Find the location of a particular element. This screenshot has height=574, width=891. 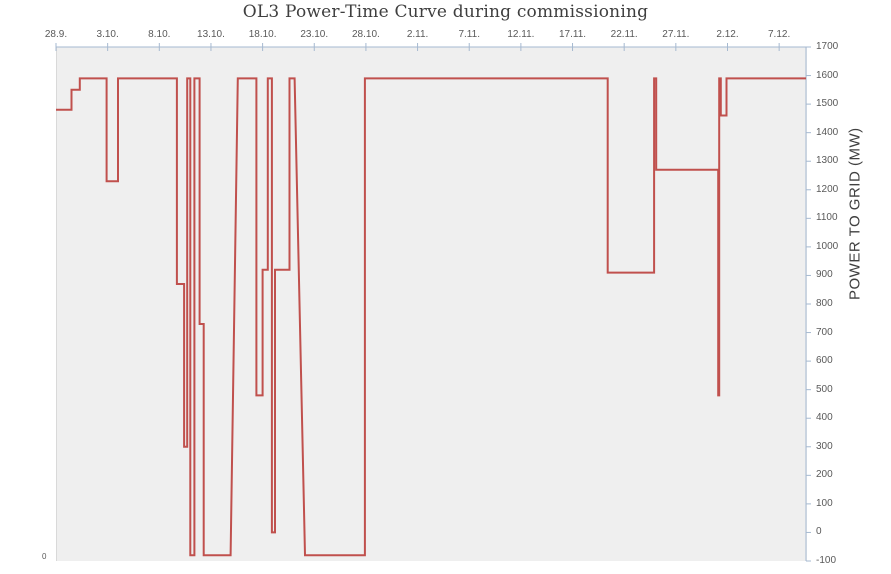

y-tick-label: 500 is located at coordinates (824, 389).